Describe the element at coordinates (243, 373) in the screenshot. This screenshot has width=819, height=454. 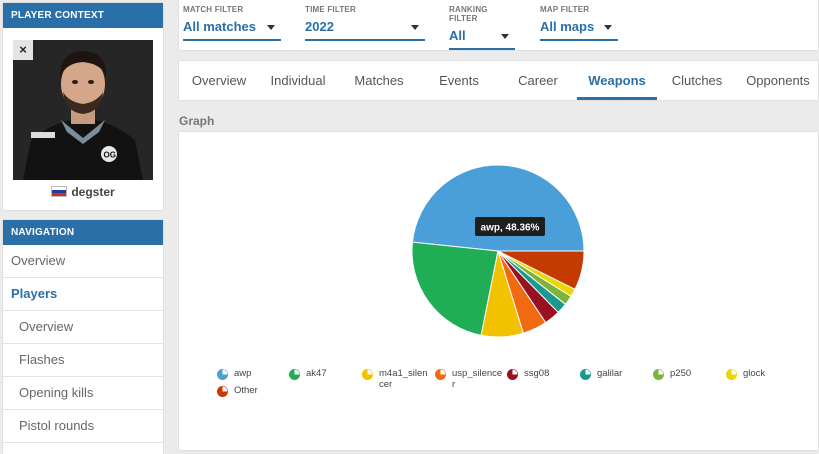
I see `legend-label: awp` at that location.